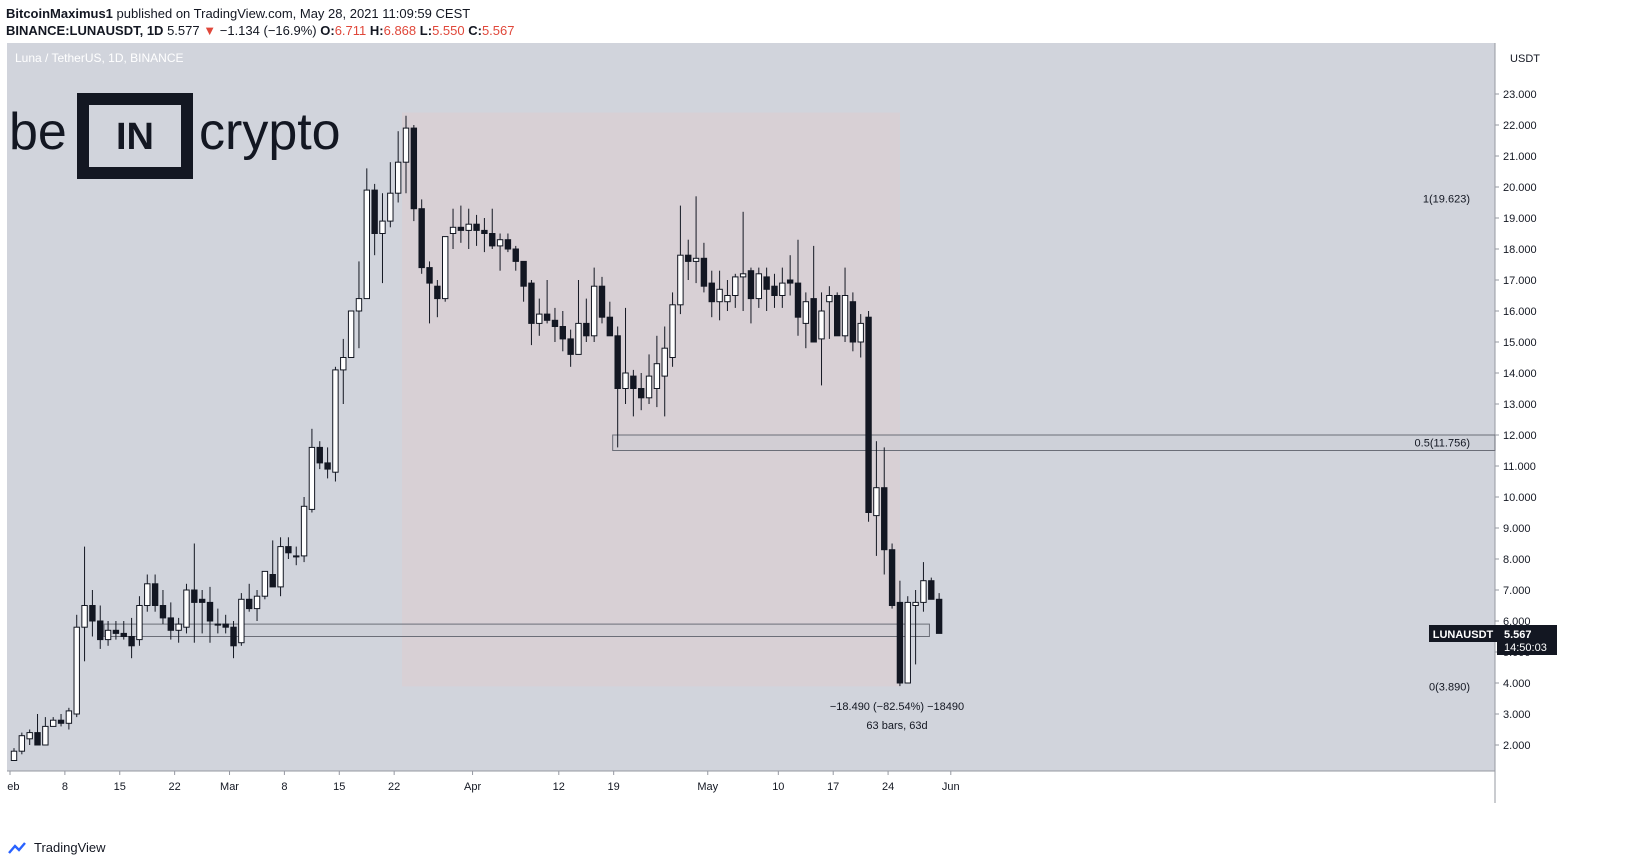  Describe the element at coordinates (65, 787) in the screenshot. I see `x-tick-label: 8` at that location.